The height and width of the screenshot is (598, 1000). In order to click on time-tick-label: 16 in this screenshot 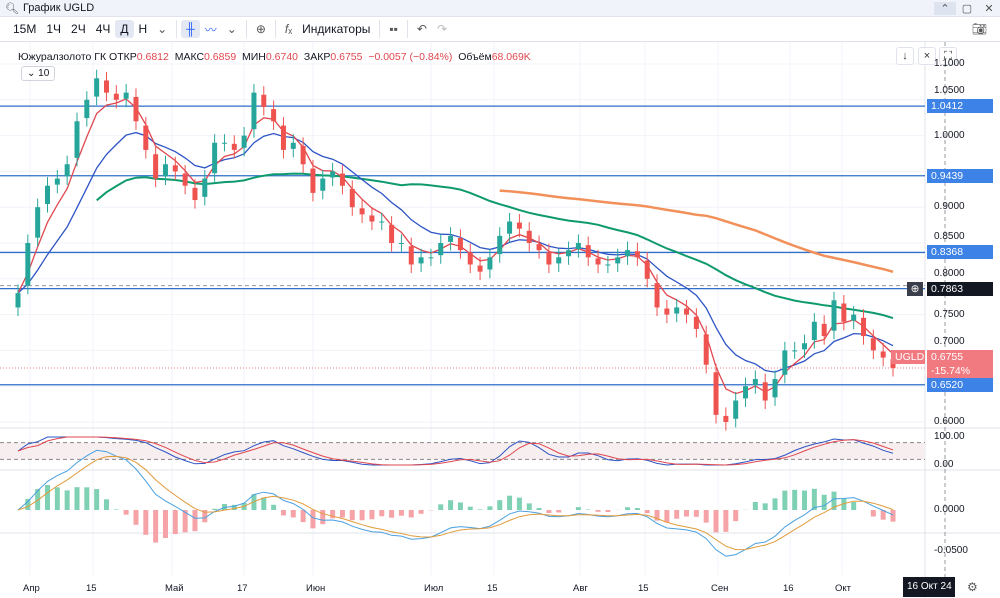, I will do `click(788, 588)`.